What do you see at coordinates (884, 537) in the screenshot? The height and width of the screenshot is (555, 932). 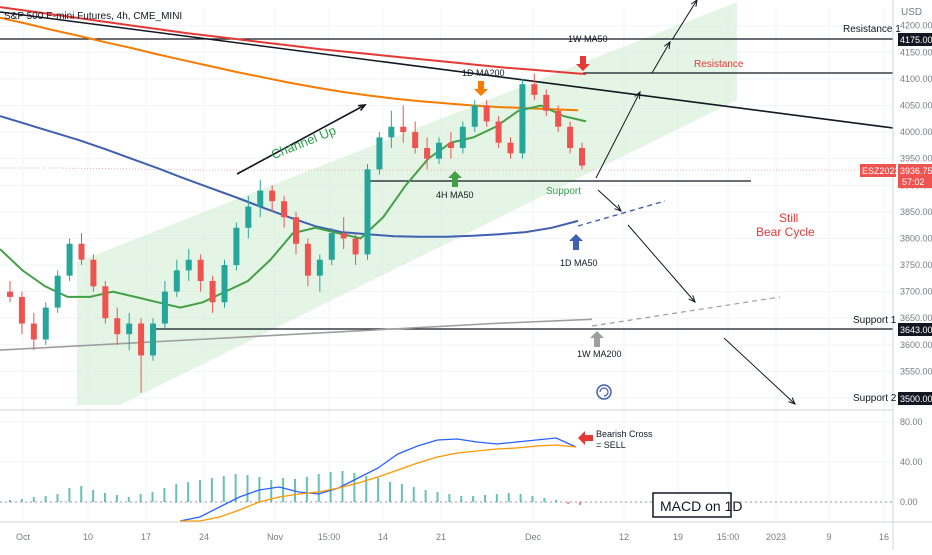 I see `x-tick-label: 16` at bounding box center [884, 537].